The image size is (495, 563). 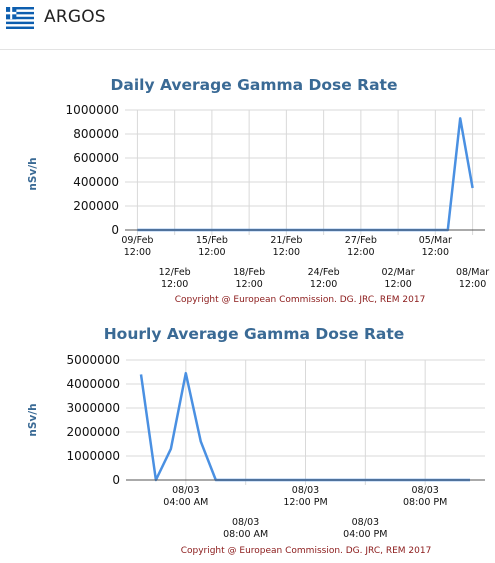 What do you see at coordinates (96, 182) in the screenshot?
I see `y-tick-label: 400000` at bounding box center [96, 182].